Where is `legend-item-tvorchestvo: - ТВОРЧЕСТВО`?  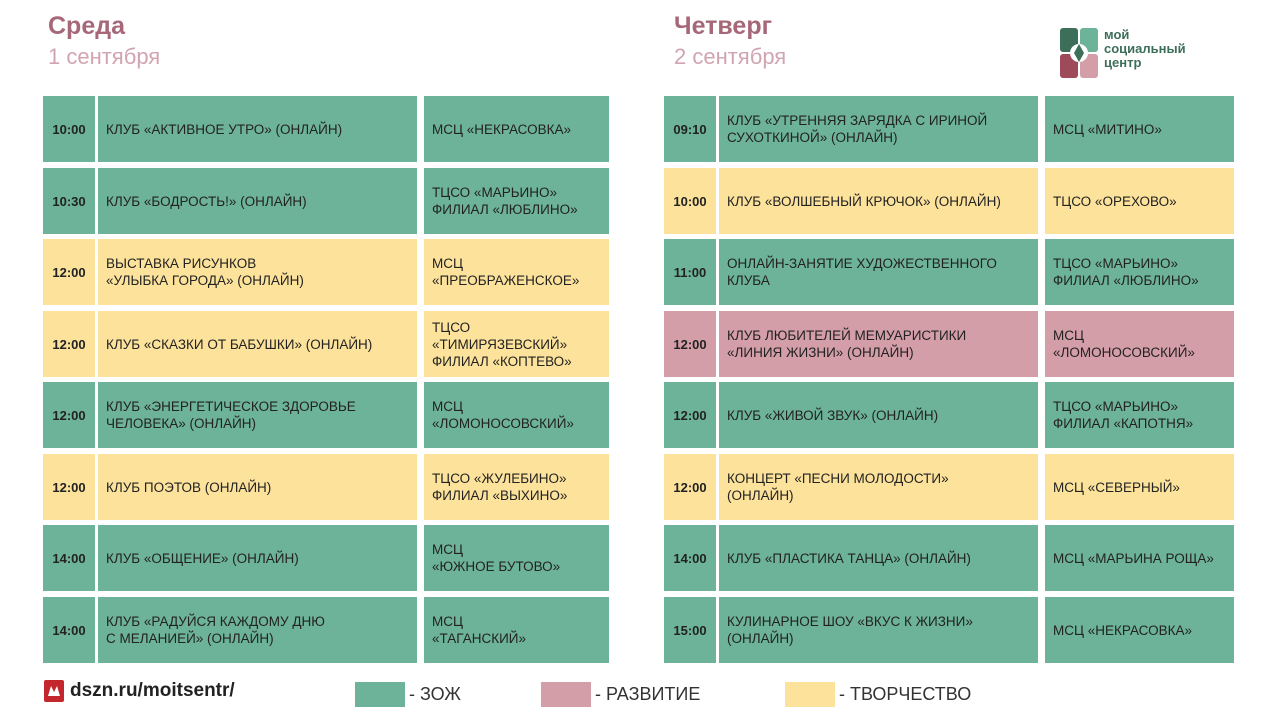
legend-item-tvorchestvo: - ТВОРЧЕСТВО is located at coordinates (878, 694).